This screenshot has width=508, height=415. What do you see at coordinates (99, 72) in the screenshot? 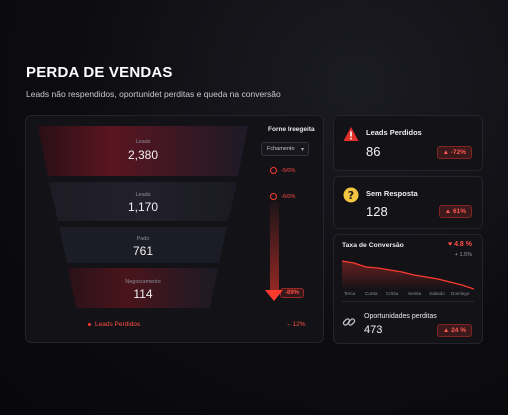
I see `page-title: PERDA DE VENDAS` at bounding box center [99, 72].